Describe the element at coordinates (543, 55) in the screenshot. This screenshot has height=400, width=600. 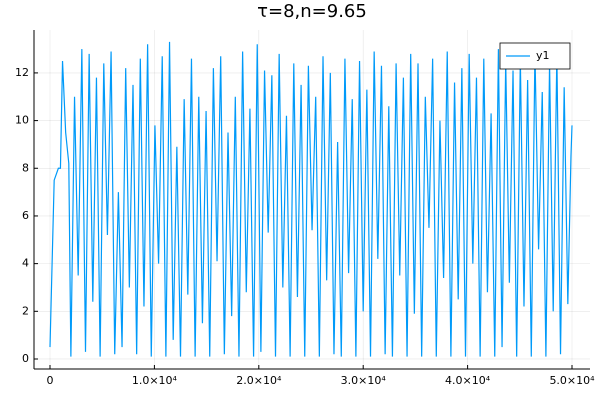
I see `legend-label: y1` at that location.